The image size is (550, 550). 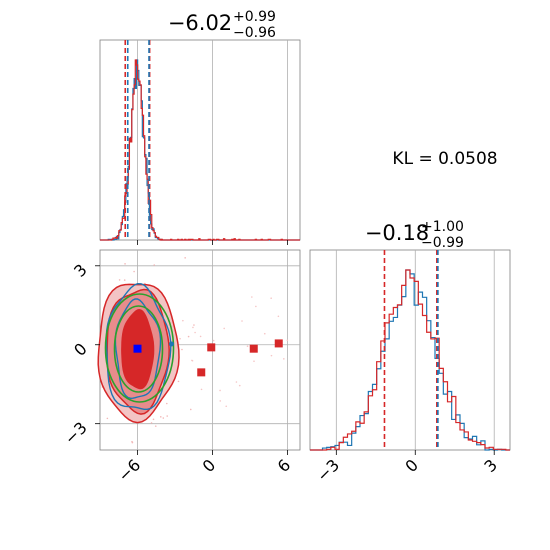 What do you see at coordinates (442, 227) in the screenshot?
I see `param2-upper-error: +1.00` at bounding box center [442, 227].